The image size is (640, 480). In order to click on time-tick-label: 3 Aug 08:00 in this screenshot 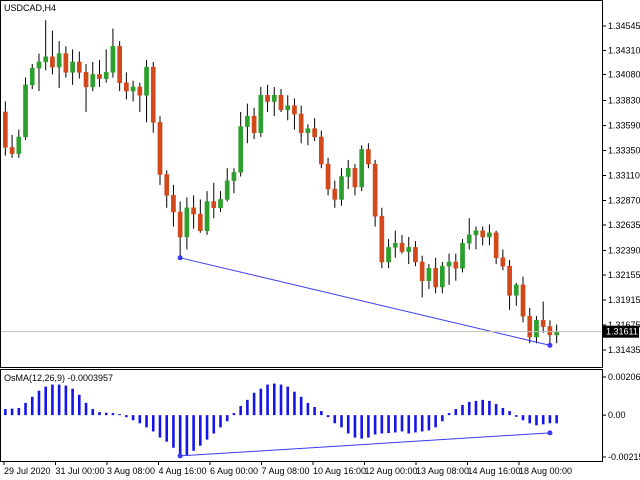, I will do `click(131, 471)`.